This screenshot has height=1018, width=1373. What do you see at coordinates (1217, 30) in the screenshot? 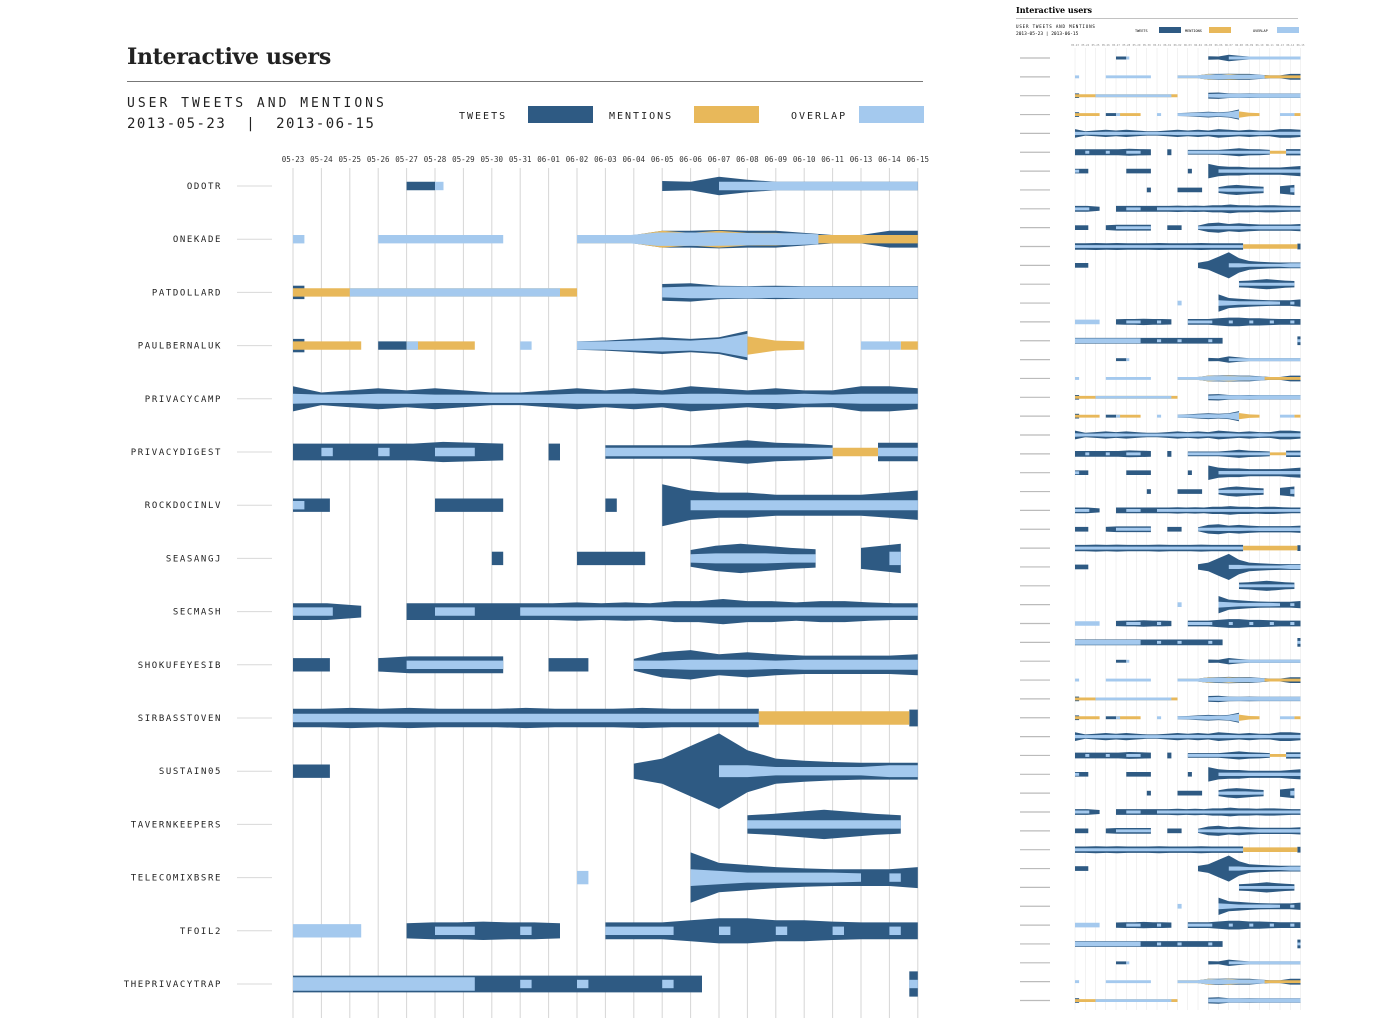
I see `minimap-legend: TWEETS MENTIONS OVERLAP` at bounding box center [1217, 30].